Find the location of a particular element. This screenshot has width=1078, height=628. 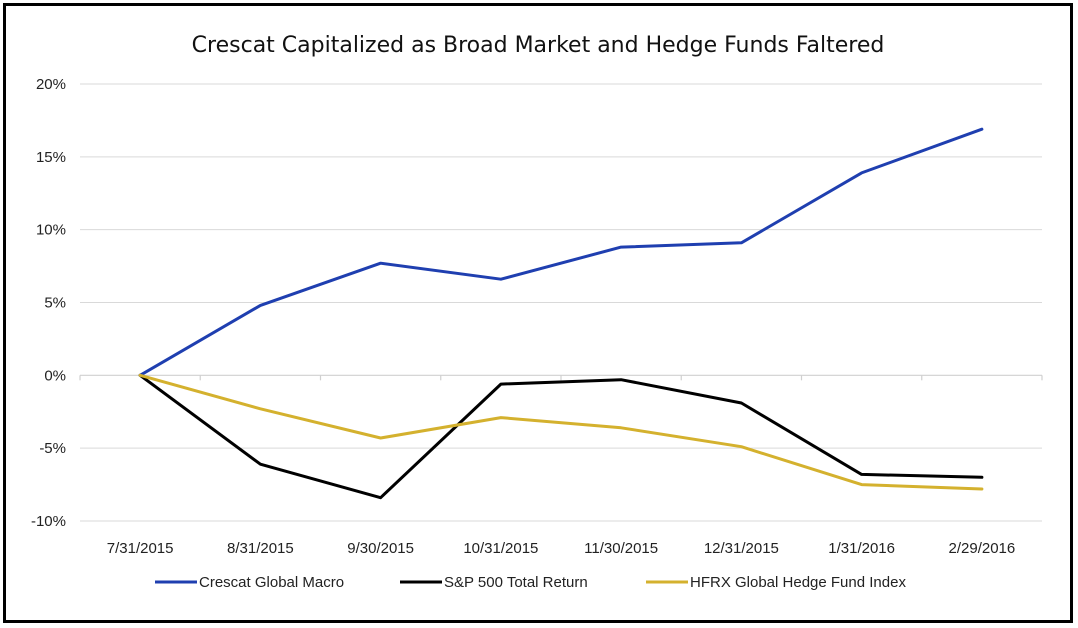

y-tick-label: 20% is located at coordinates (51, 84).